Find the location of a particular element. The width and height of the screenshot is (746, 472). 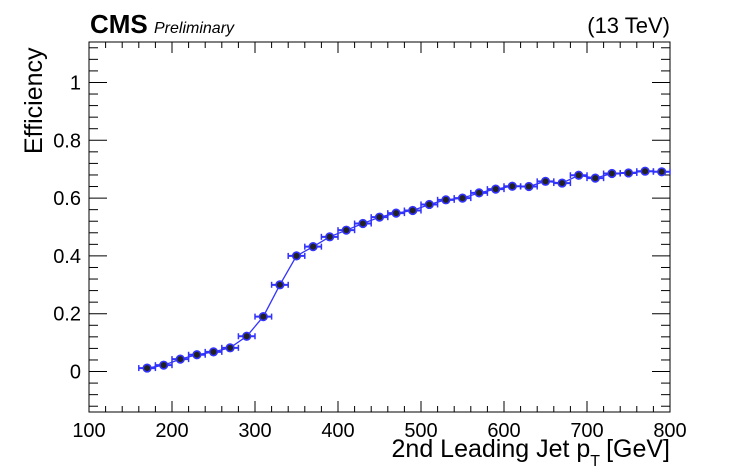

x-tick-label: 200 is located at coordinates (171, 431).